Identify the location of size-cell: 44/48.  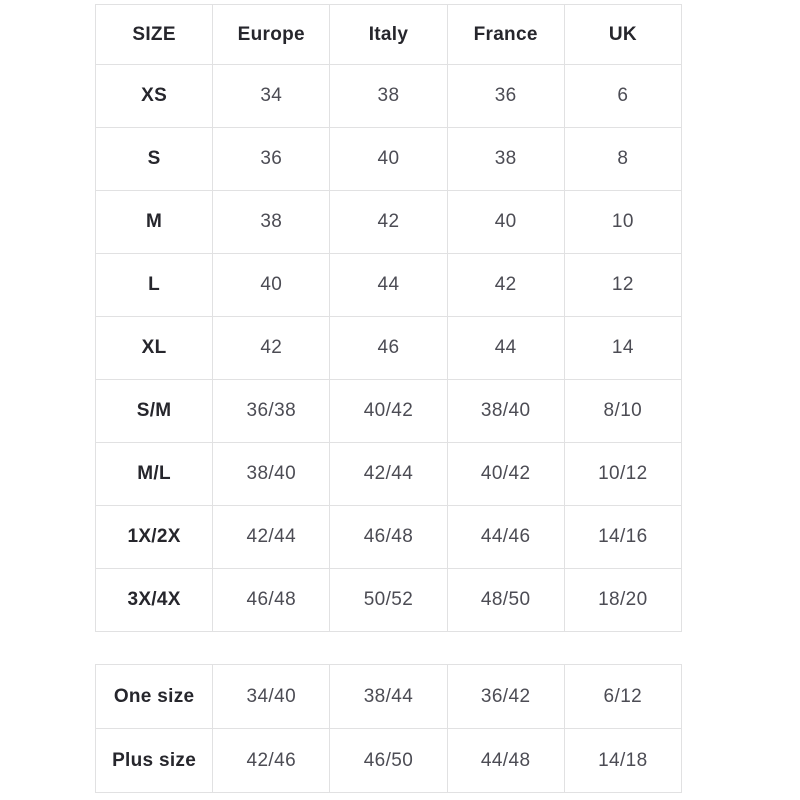
(505, 760).